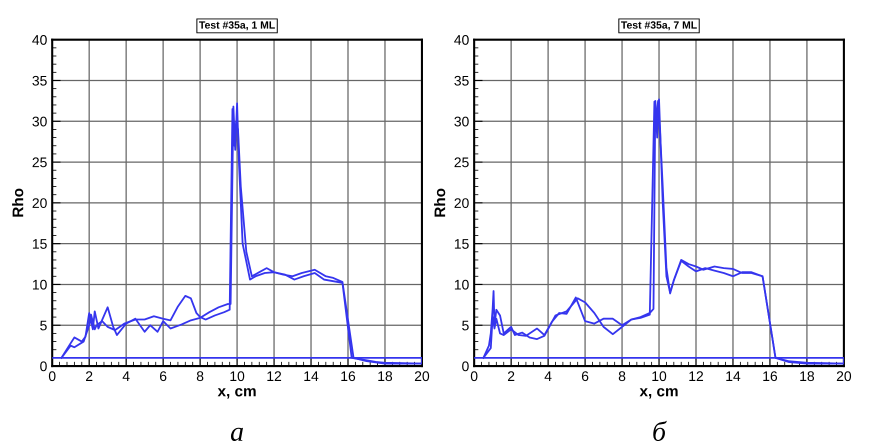  What do you see at coordinates (659, 25) in the screenshot?
I see `chart-title: Test #35a, 7 ML` at bounding box center [659, 25].